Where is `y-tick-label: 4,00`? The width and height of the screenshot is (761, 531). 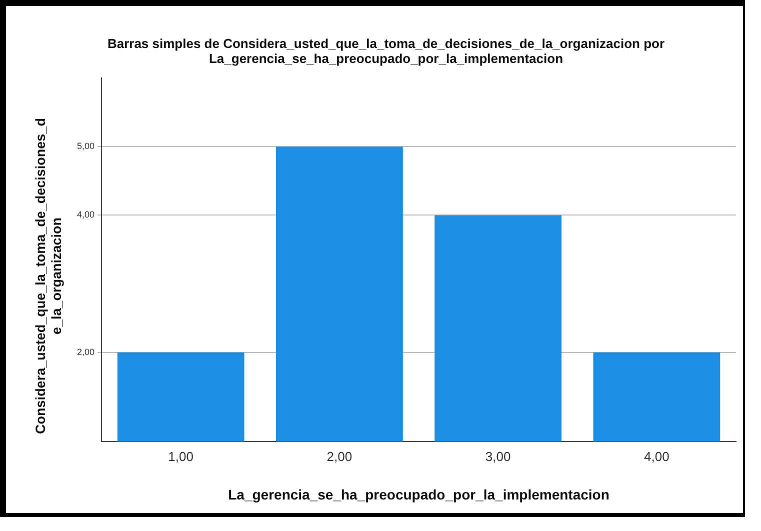 y-tick-label: 4,00 is located at coordinates (85, 215).